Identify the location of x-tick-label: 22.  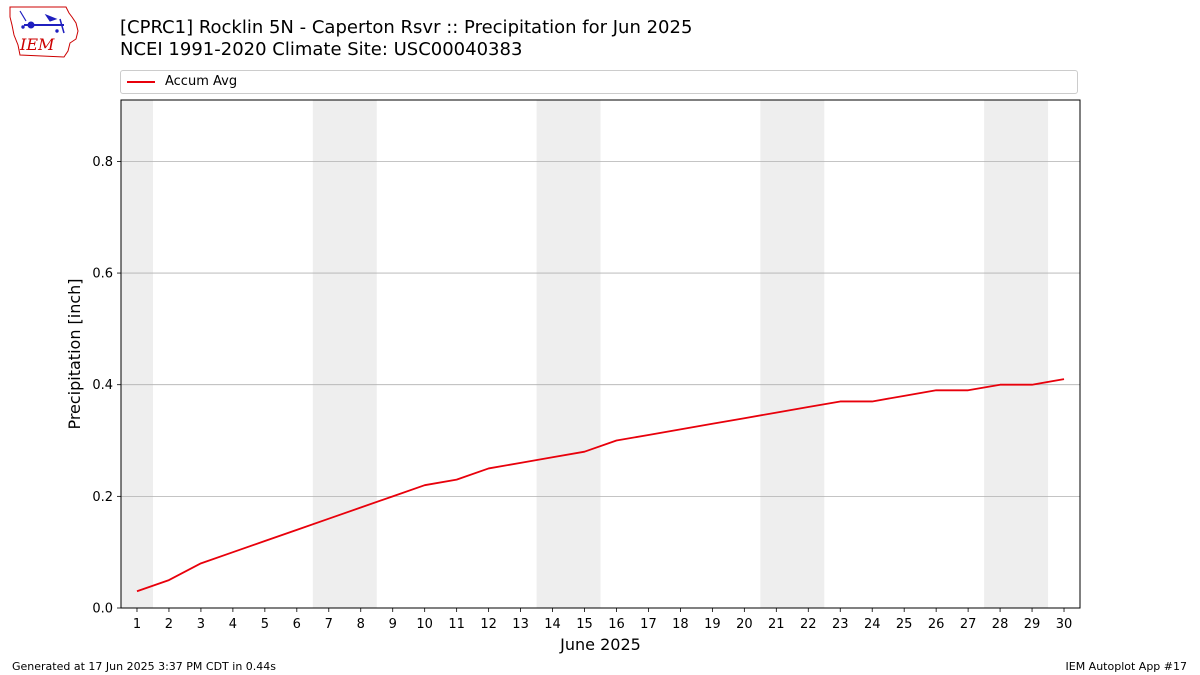
(808, 624).